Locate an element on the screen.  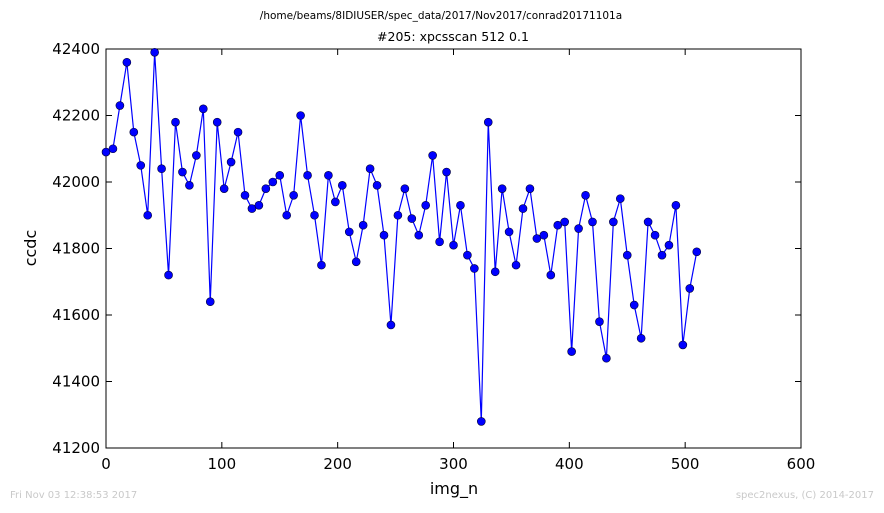
chart-subtitle: #205: xpcsscan 512 0.1 is located at coordinates (453, 36).